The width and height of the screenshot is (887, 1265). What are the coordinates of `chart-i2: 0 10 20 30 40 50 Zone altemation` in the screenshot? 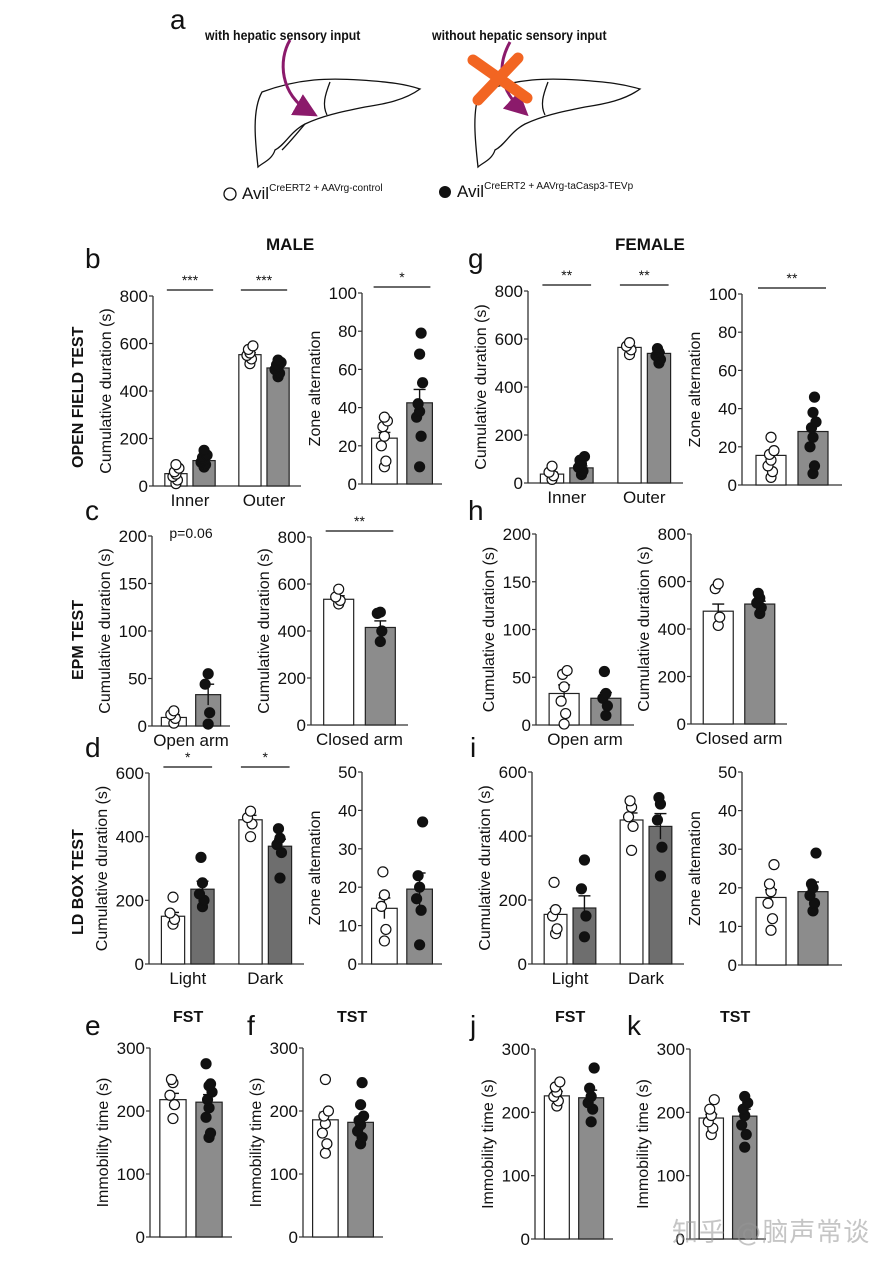 It's located at (764, 869).